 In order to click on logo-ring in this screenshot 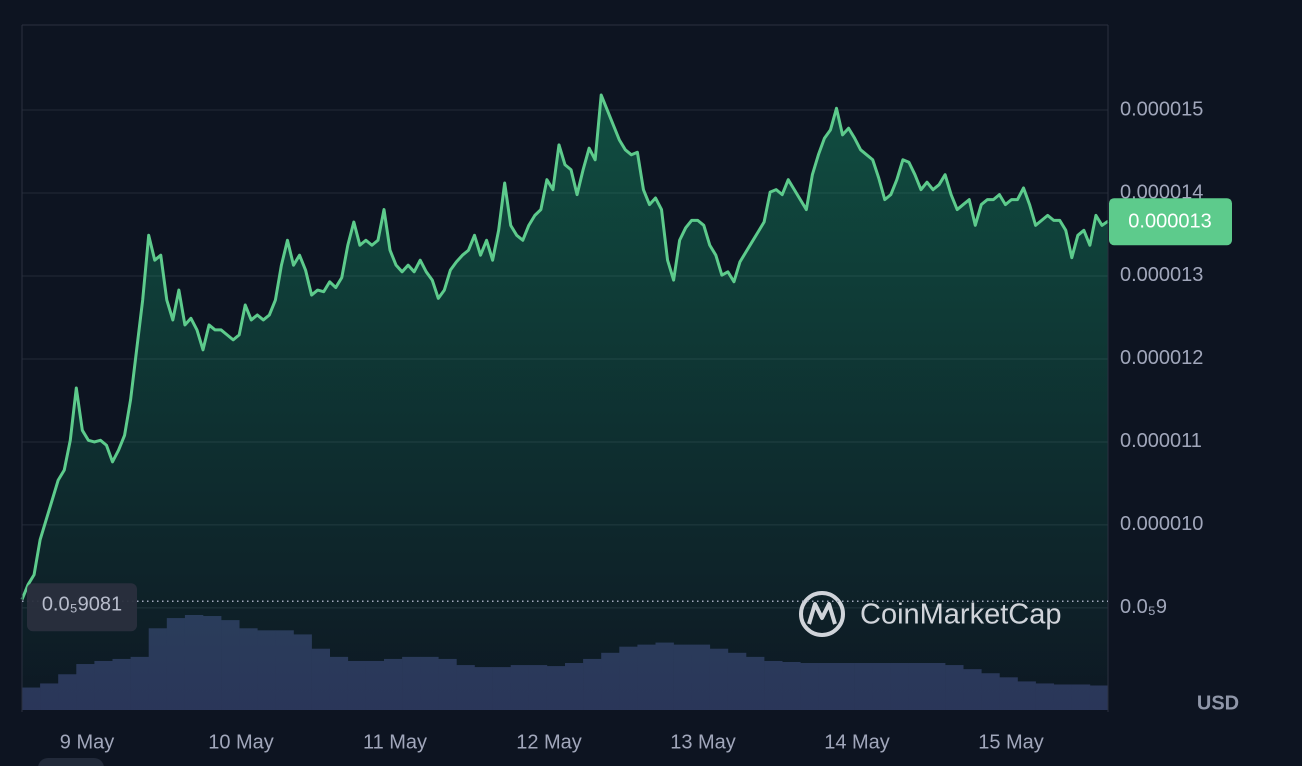, I will do `click(822, 614)`.